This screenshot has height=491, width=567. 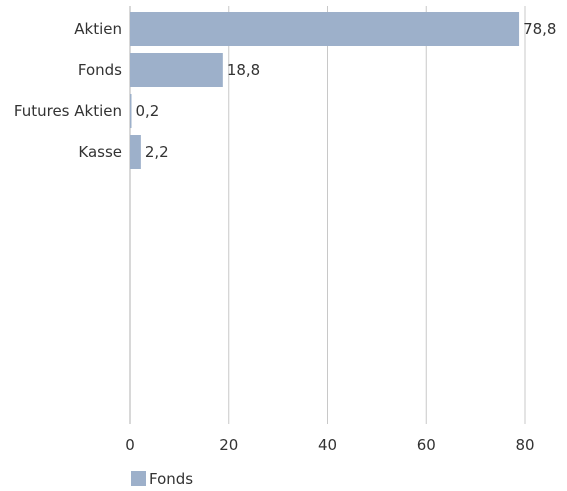 What do you see at coordinates (524, 445) in the screenshot?
I see `x-tick-label-80: 80` at bounding box center [524, 445].